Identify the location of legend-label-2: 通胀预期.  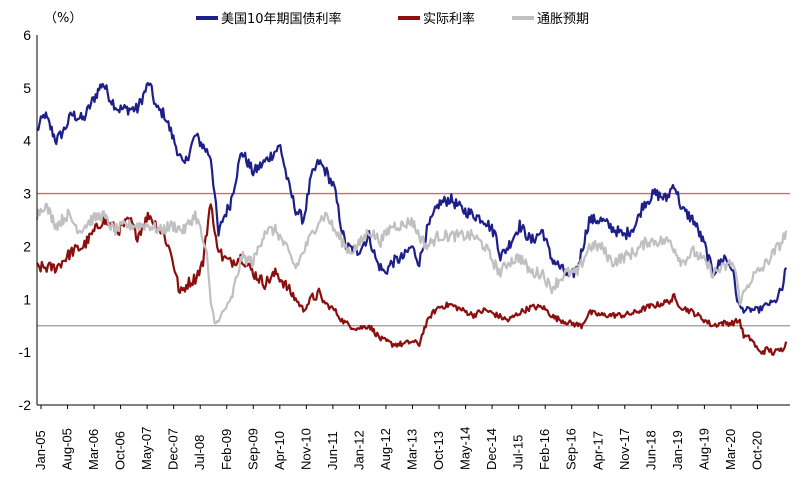
(563, 19).